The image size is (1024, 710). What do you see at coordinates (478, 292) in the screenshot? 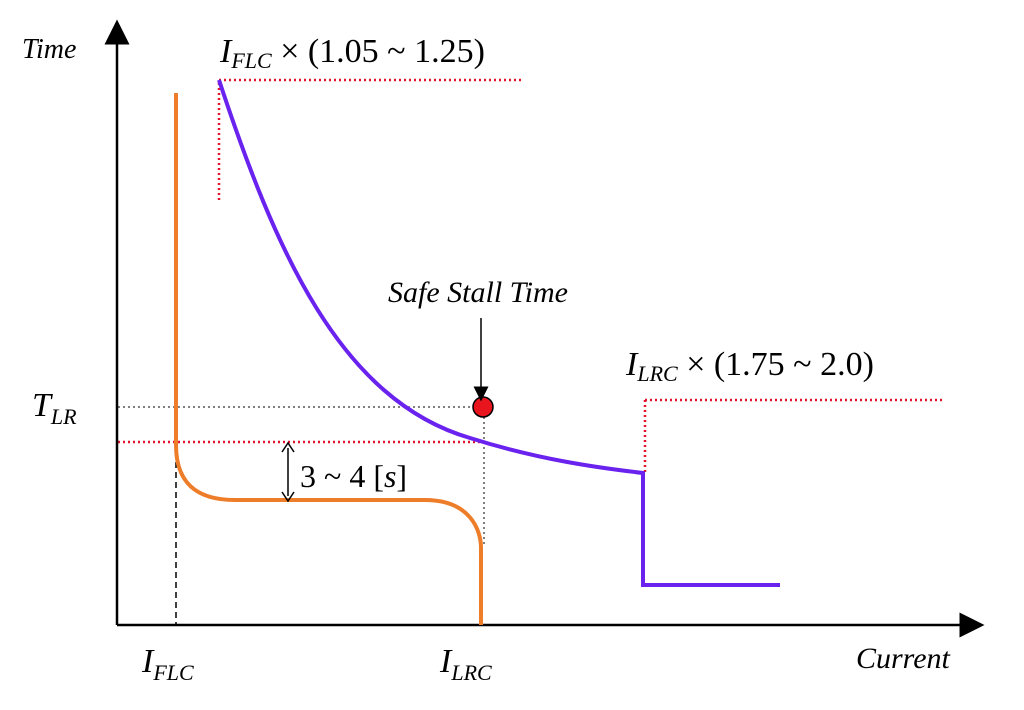
I see `safe-stall-time-label: Safe Stall Time` at bounding box center [478, 292].